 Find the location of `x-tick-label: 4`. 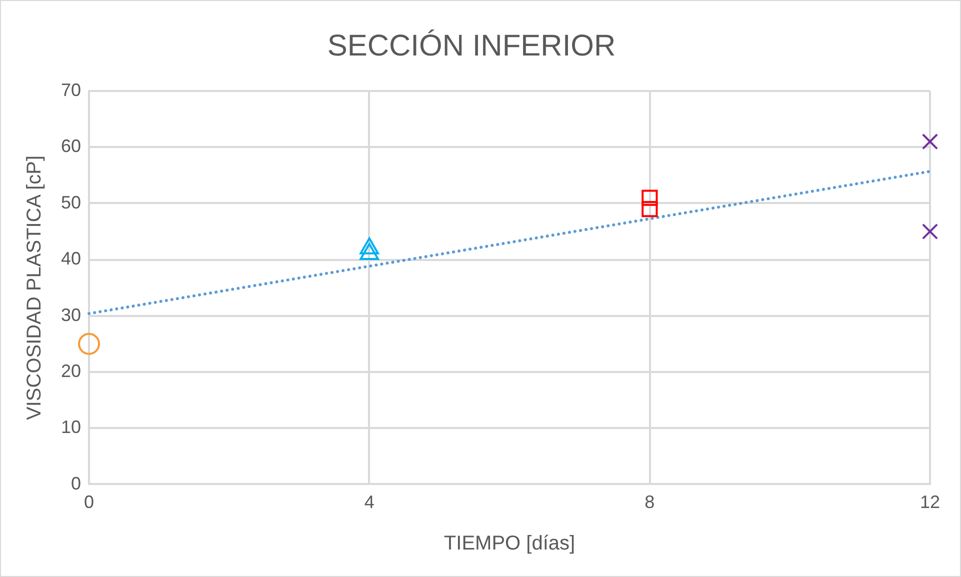

x-tick-label: 4 is located at coordinates (369, 502).